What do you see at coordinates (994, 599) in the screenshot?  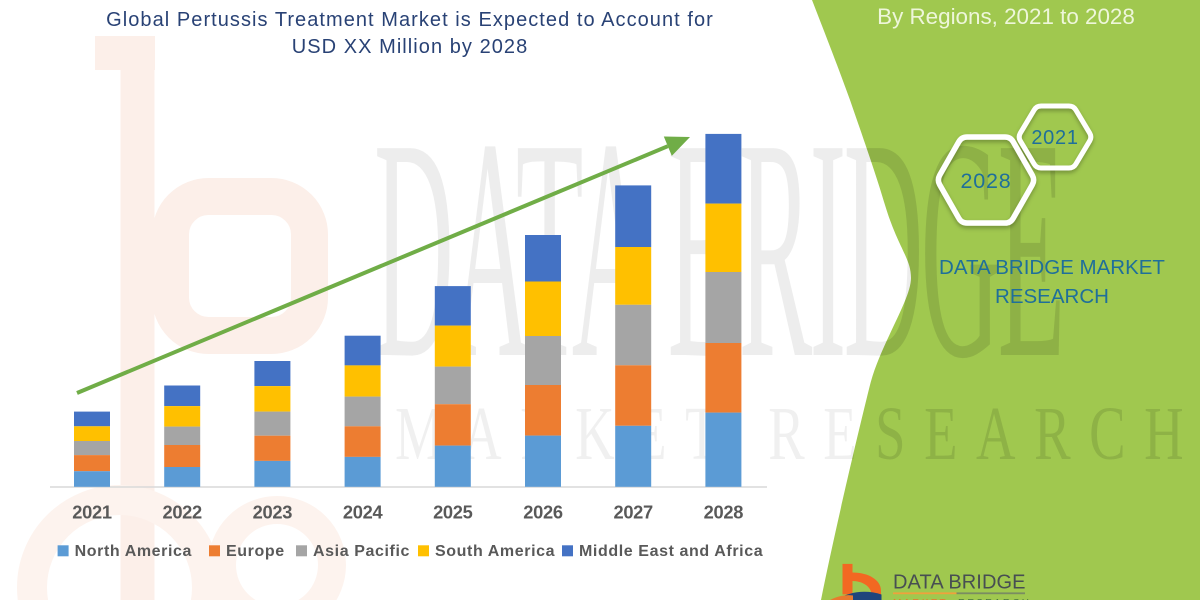 I see `svg-text: RESEARCH` at bounding box center [994, 599].